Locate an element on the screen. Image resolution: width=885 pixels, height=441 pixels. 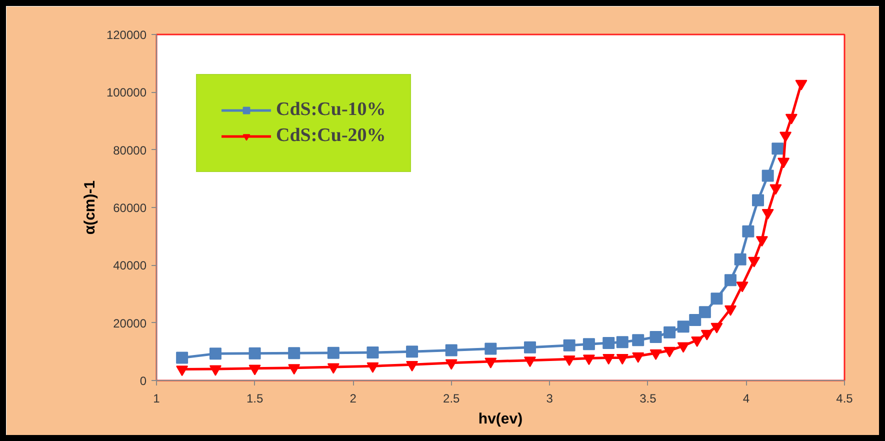
x-tick-label: 2.5 is located at coordinates (451, 399).